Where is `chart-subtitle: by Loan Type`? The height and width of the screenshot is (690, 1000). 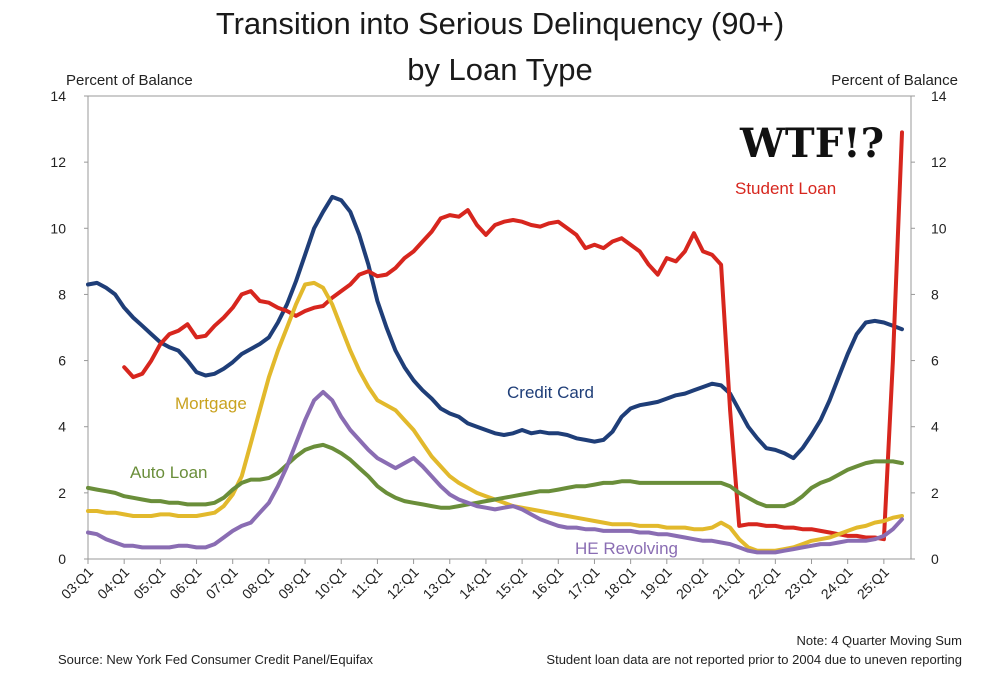
chart-subtitle: by Loan Type is located at coordinates (500, 69).